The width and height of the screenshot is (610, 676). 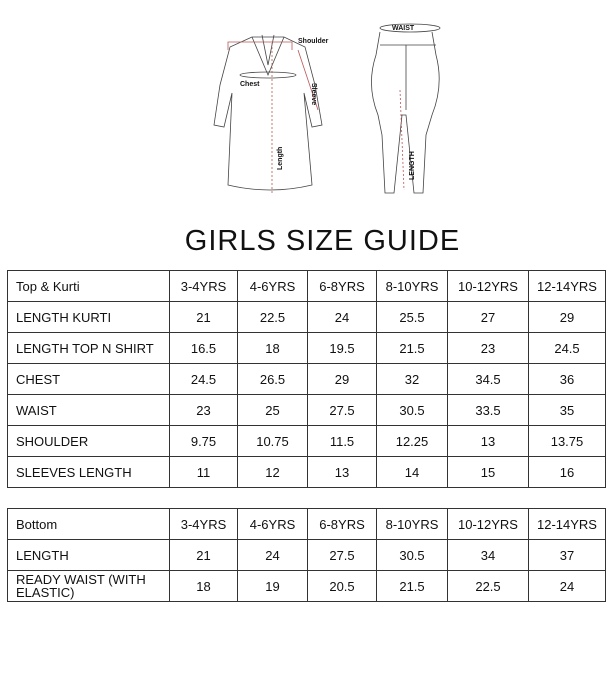 I want to click on table-row: WAIST 23 25 27.5 30.5 33.5 35, so click(x=306, y=410).